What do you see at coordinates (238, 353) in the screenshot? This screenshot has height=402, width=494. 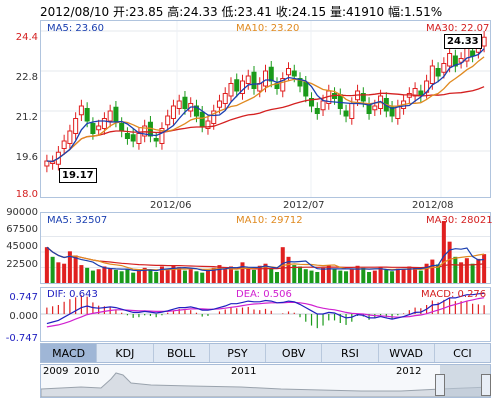 I see `tab-psy: PSY` at bounding box center [238, 353].